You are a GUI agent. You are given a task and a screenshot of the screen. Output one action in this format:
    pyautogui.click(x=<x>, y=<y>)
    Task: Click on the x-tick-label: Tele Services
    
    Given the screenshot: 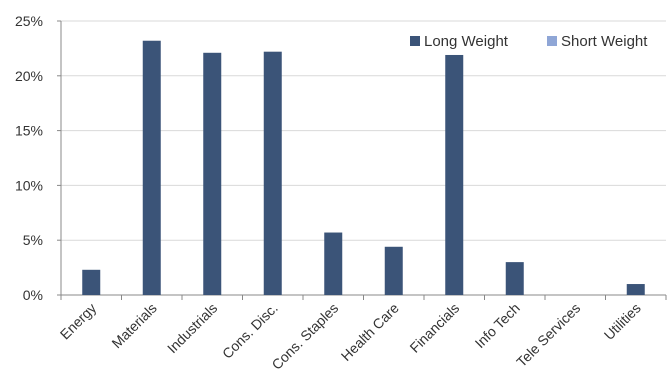 What is the action you would take?
    pyautogui.click(x=548, y=335)
    